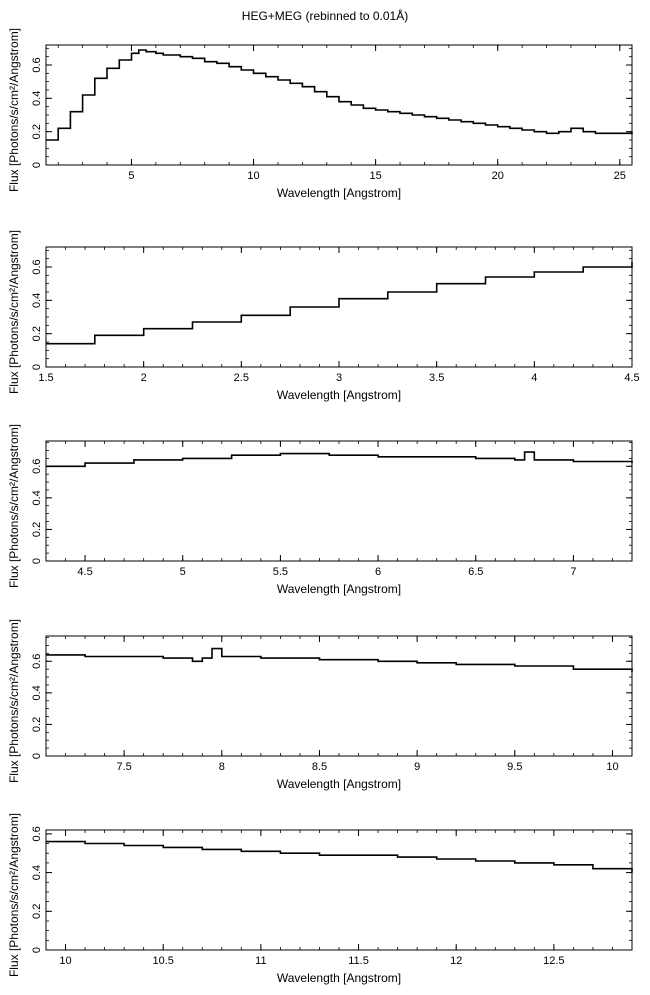 Image resolution: width=650 pixels, height=995 pixels. I want to click on x-tick-label: 8.5, so click(319, 767).